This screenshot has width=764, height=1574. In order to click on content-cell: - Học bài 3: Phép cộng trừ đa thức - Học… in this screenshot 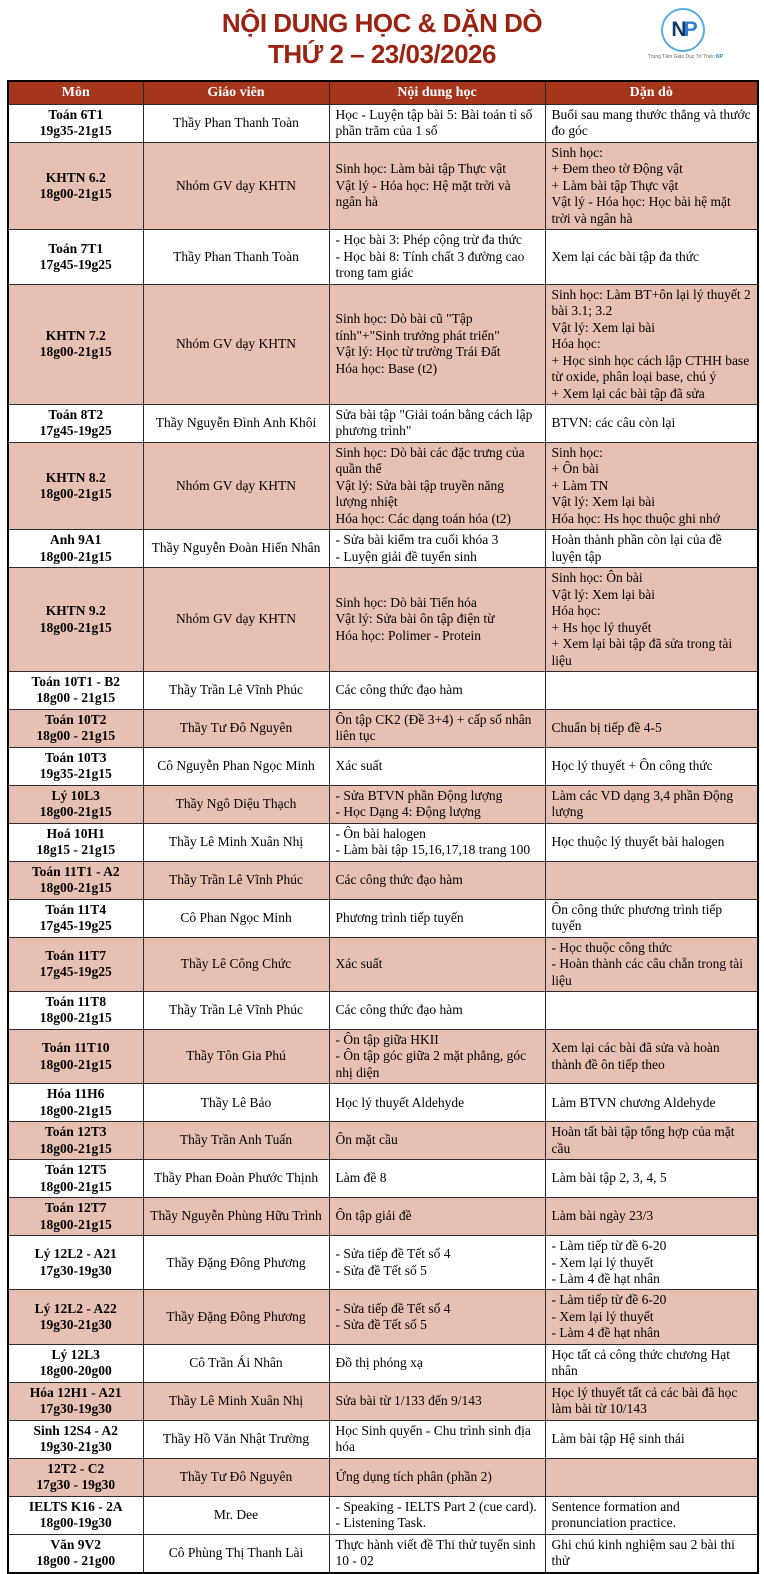, I will do `click(437, 257)`.